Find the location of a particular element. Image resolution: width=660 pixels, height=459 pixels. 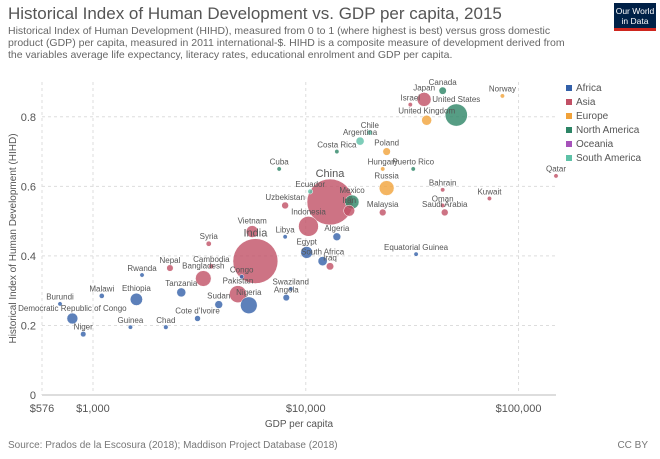

license-note: CC BY is located at coordinates (632, 445).